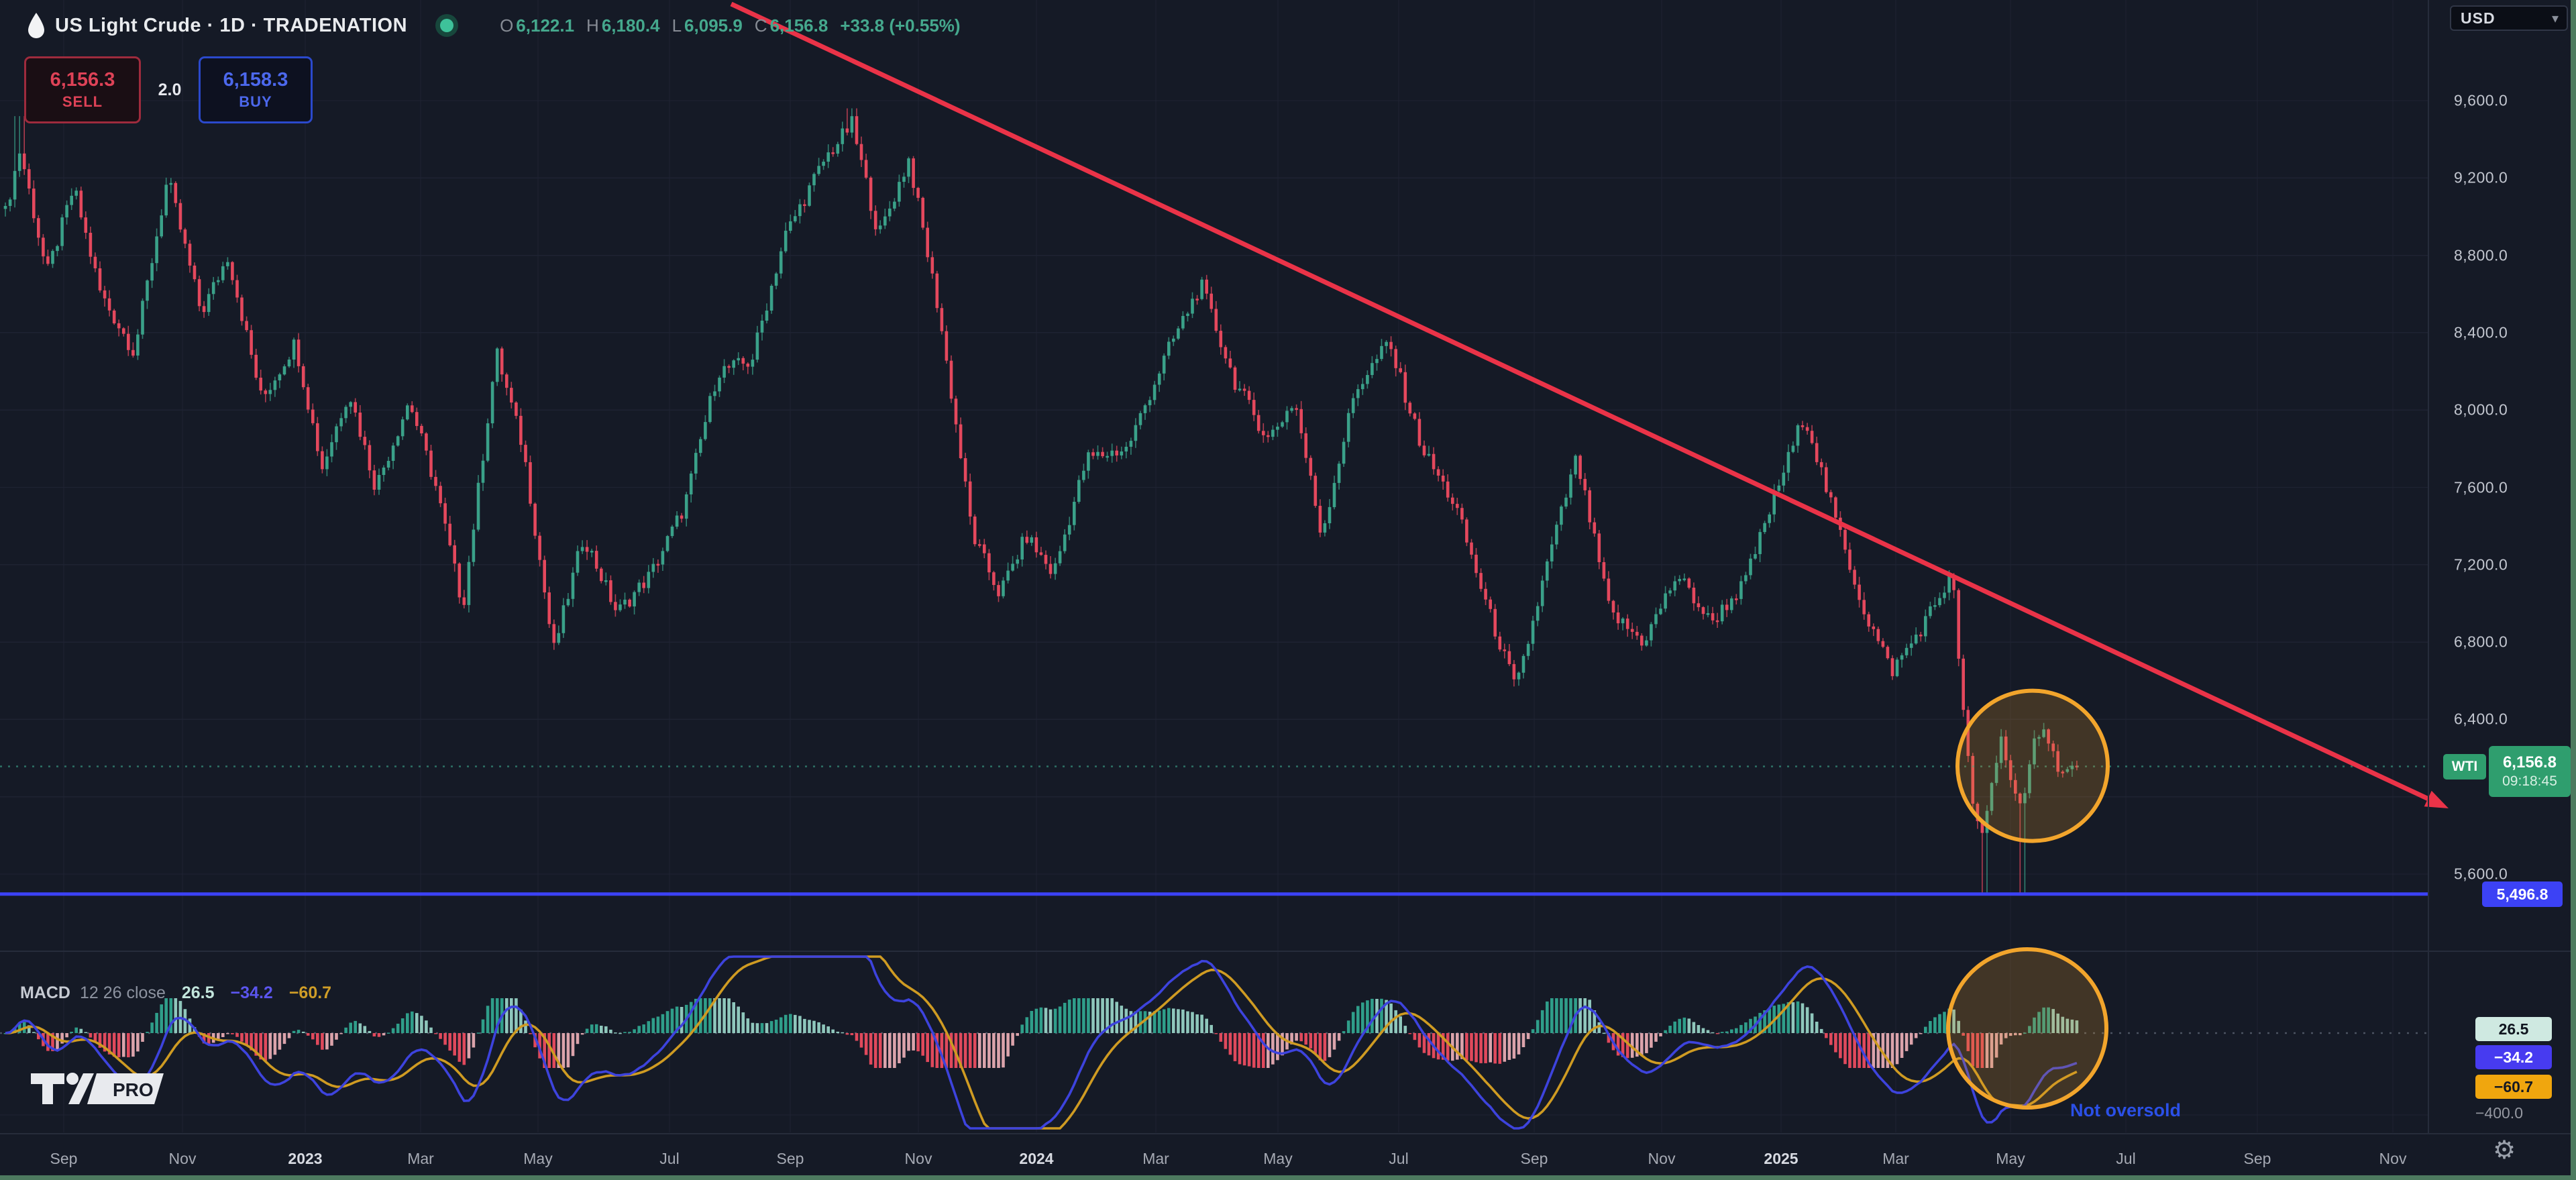 The image size is (2576, 1180). What do you see at coordinates (2481, 487) in the screenshot?
I see `price-tick-label: 7,600.0` at bounding box center [2481, 487].